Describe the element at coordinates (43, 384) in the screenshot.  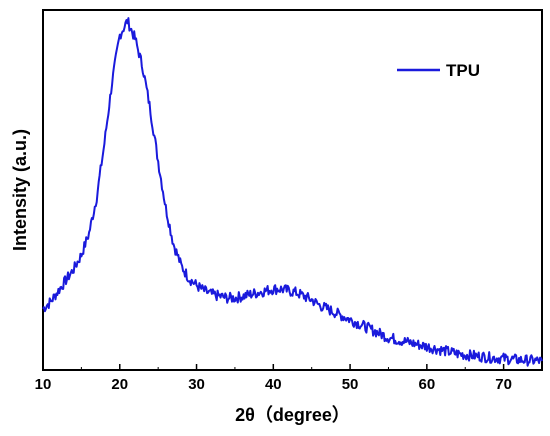
I see `x-tick-label-10: 10` at that location.